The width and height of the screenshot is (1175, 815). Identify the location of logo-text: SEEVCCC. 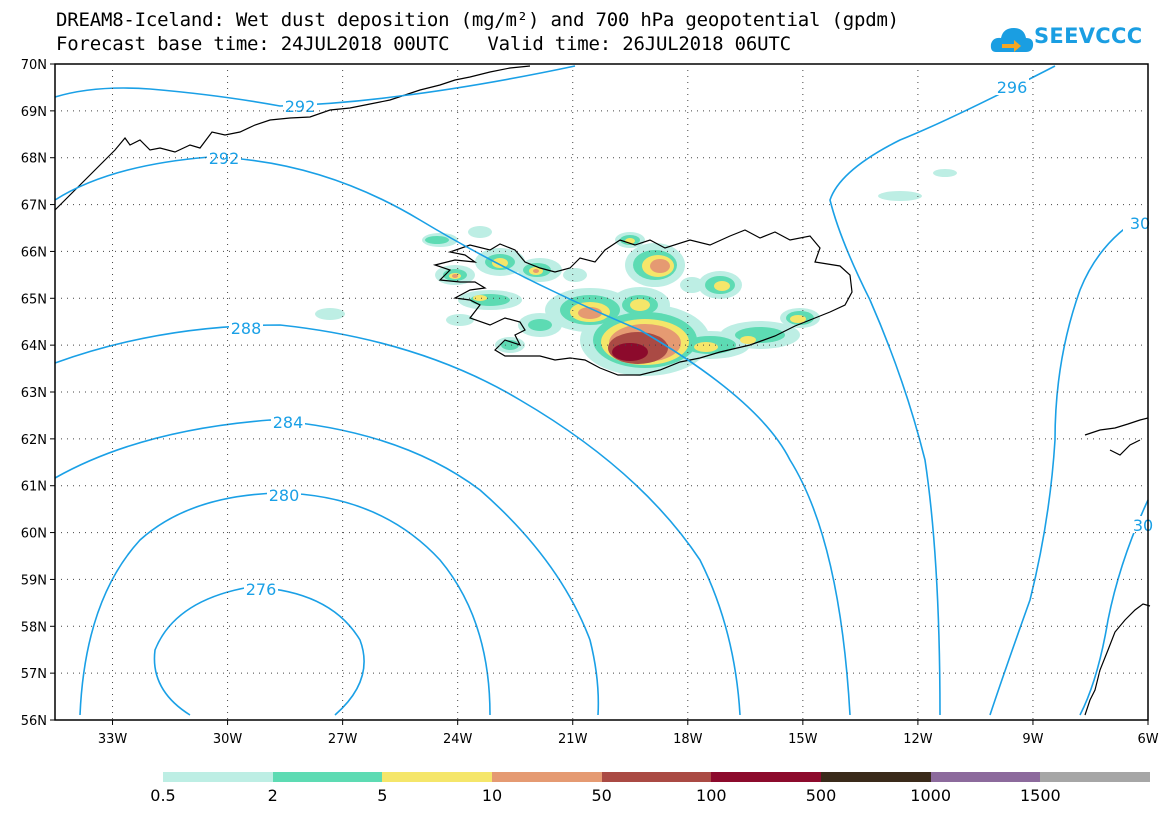
(1088, 36).